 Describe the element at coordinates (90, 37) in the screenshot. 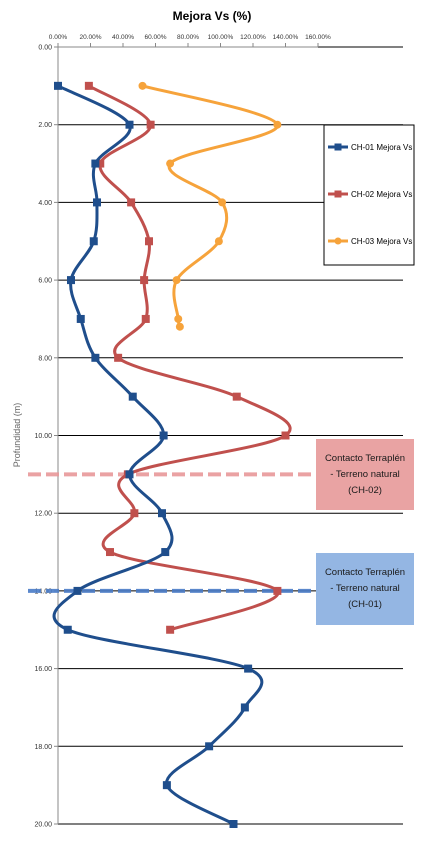

I see `x-tick-label: 20.00%` at that location.